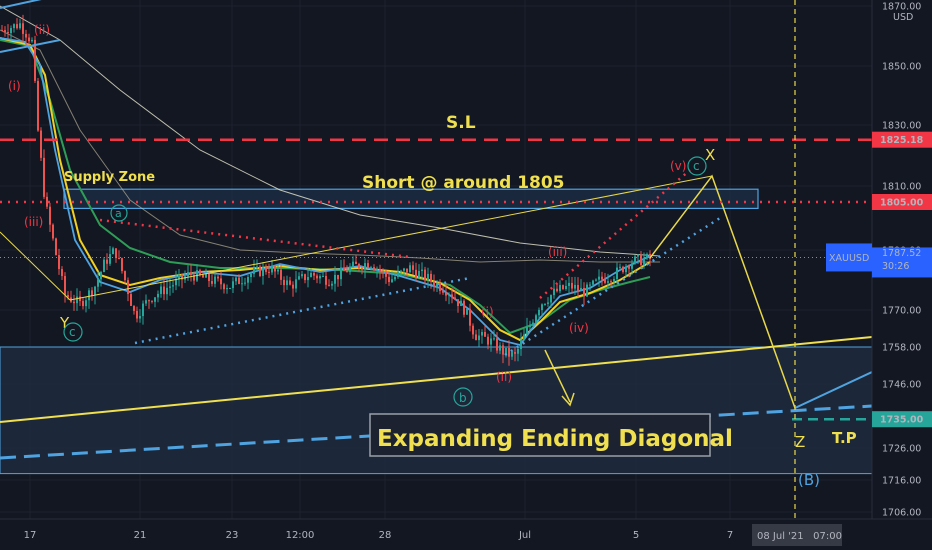 Image resolution: width=932 pixels, height=550 pixels. Describe the element at coordinates (555, 439) in the screenshot. I see `pattern-label: Expanding Ending Diagonal` at that location.